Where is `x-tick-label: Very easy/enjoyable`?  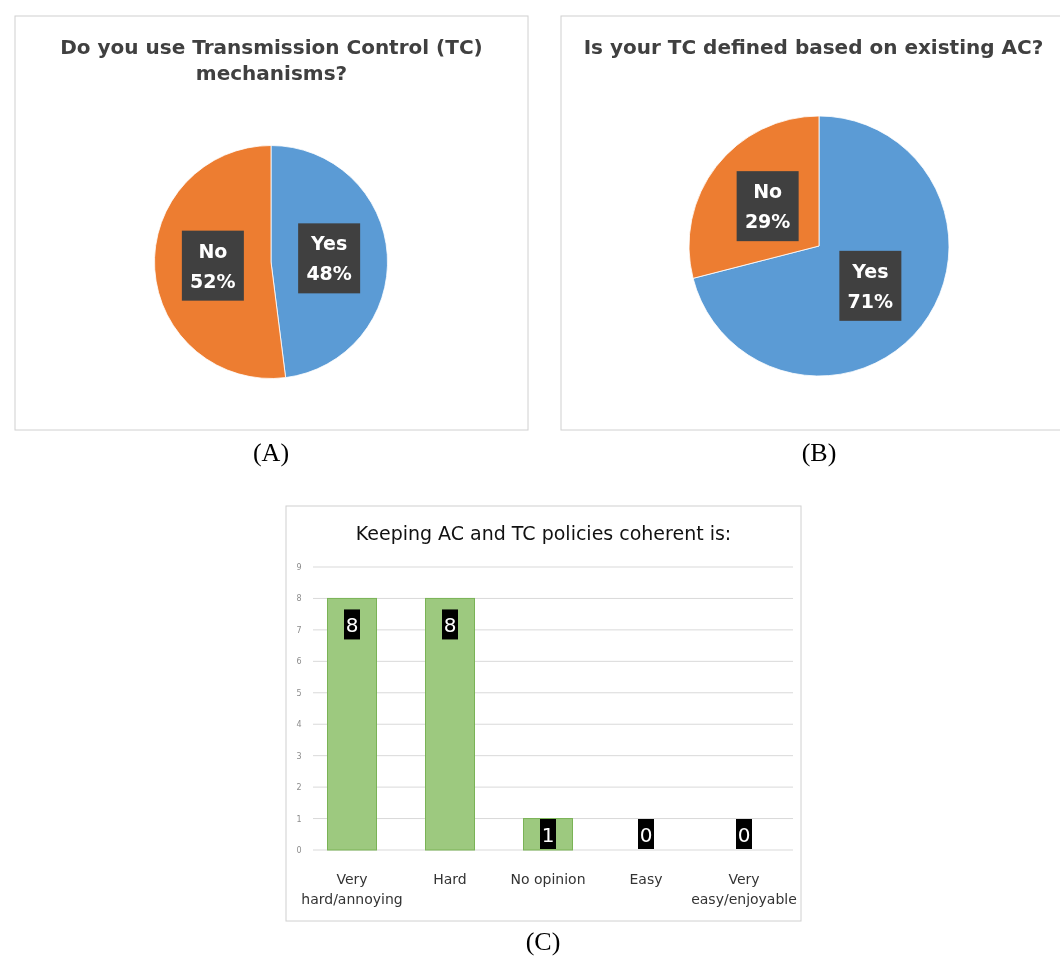 x-tick-label: Very easy/enjoyable is located at coordinates (744, 889).